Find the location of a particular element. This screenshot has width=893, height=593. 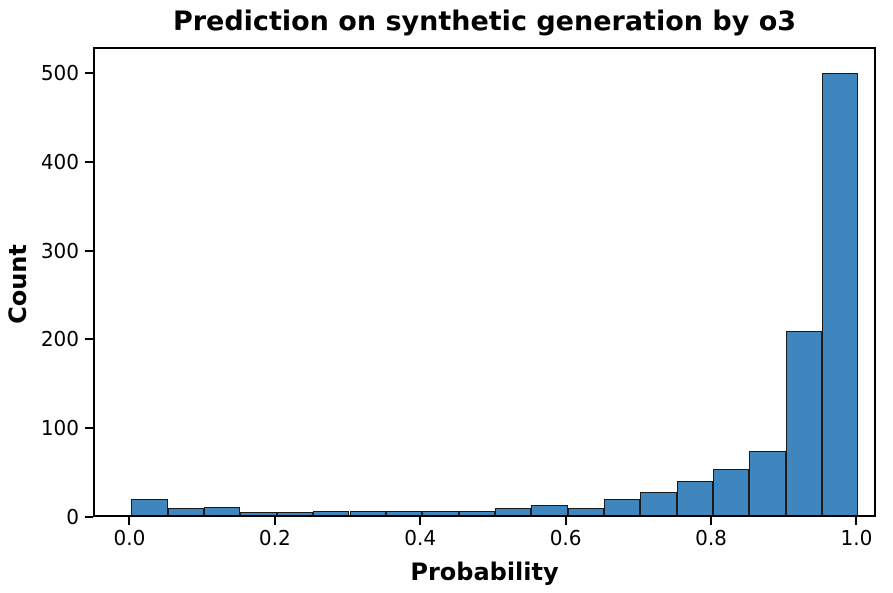

x-tick-label: 0.0 is located at coordinates (129, 538).